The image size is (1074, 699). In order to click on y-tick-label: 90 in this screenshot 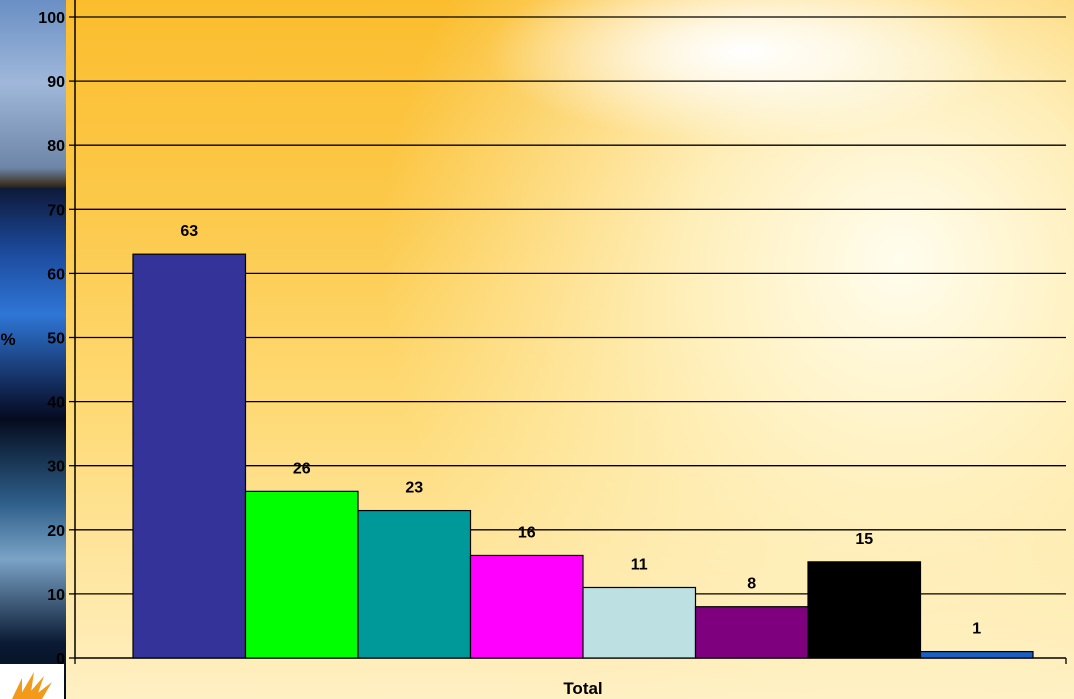, I will do `click(56, 82)`.